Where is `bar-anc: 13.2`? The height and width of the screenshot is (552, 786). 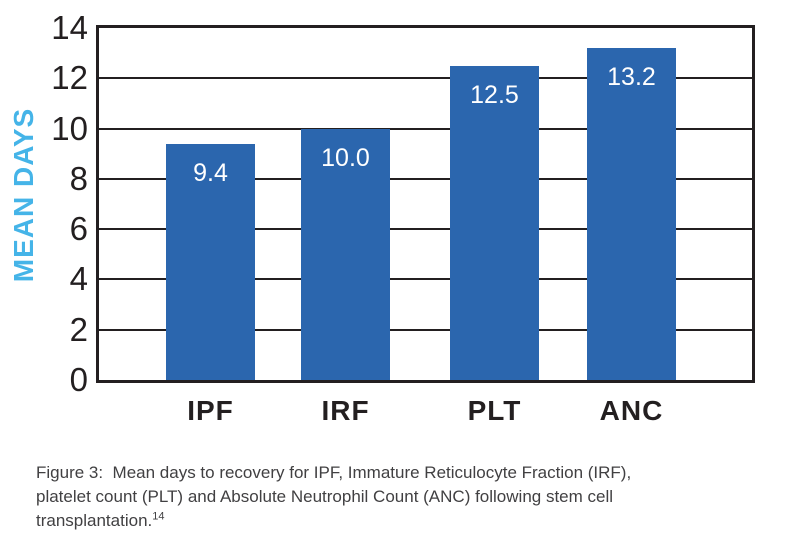 bar-anc: 13.2 is located at coordinates (631, 214).